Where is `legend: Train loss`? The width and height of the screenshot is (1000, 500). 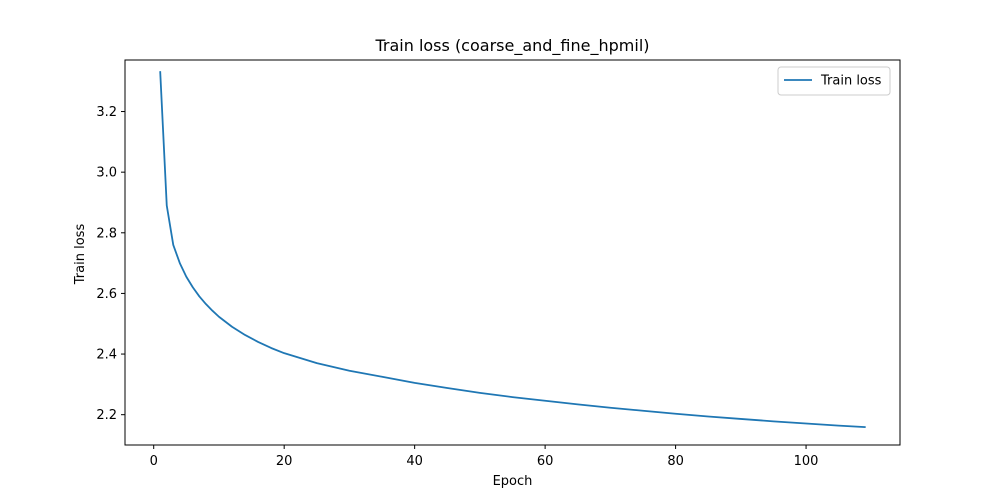 legend: Train loss is located at coordinates (834, 81).